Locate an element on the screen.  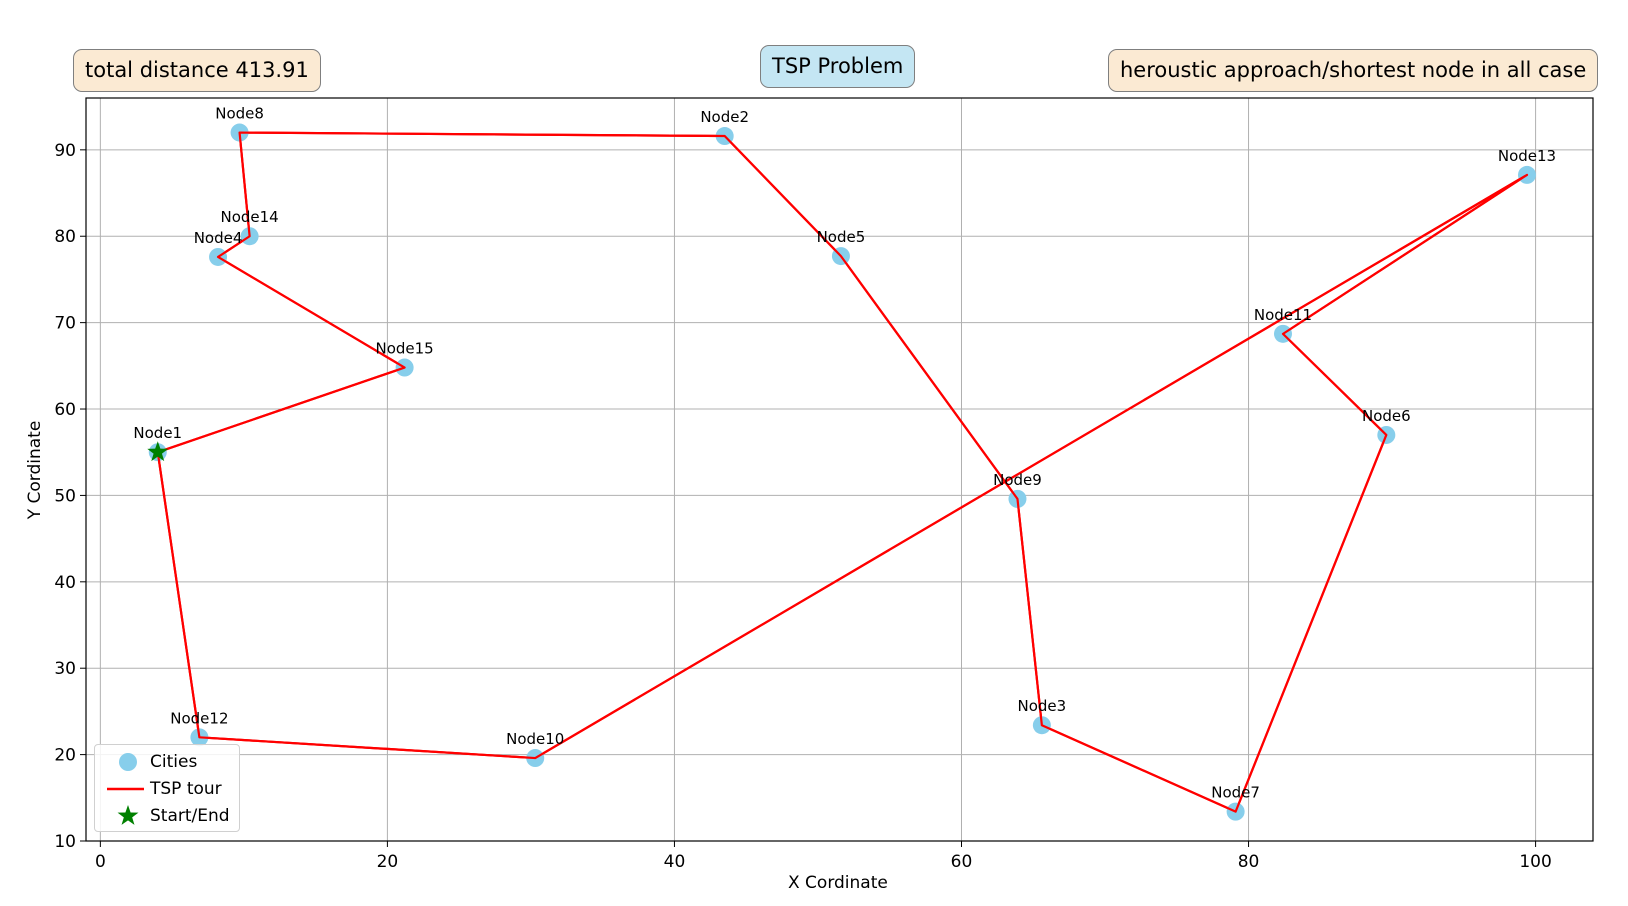
y-tick-label: 20 is located at coordinates (65, 756).